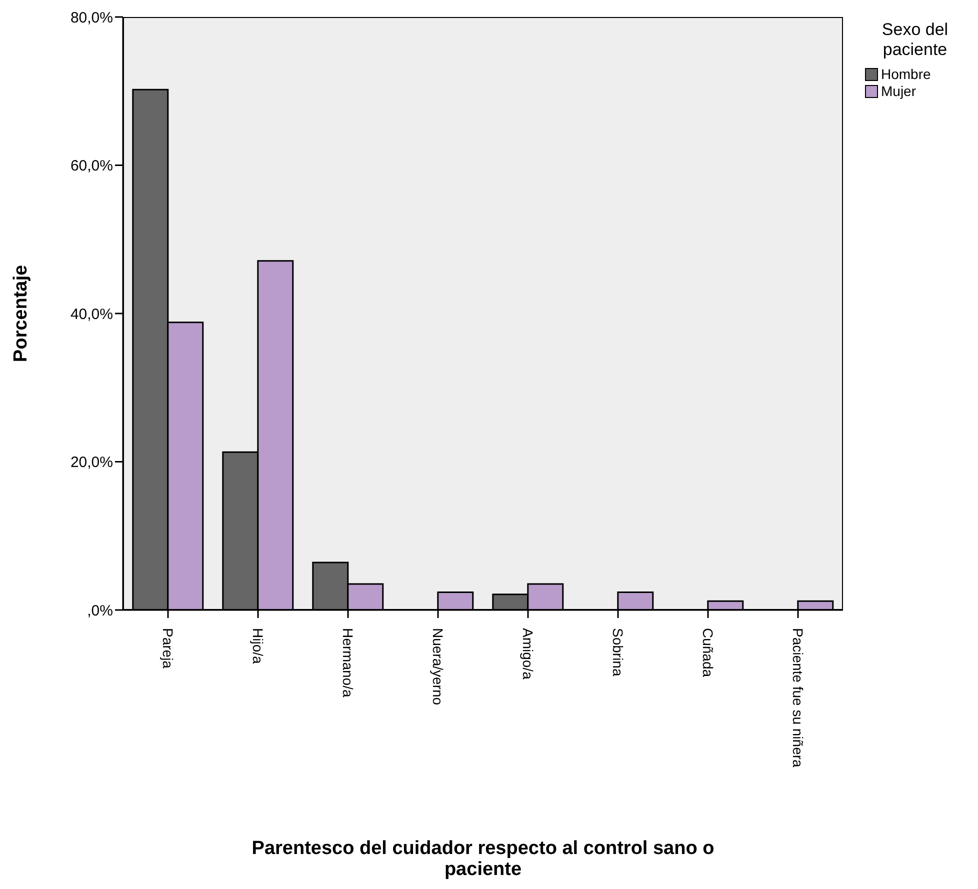 This screenshot has height=889, width=978. What do you see at coordinates (91, 463) in the screenshot?
I see `y-tick-label: 20,0%` at bounding box center [91, 463].